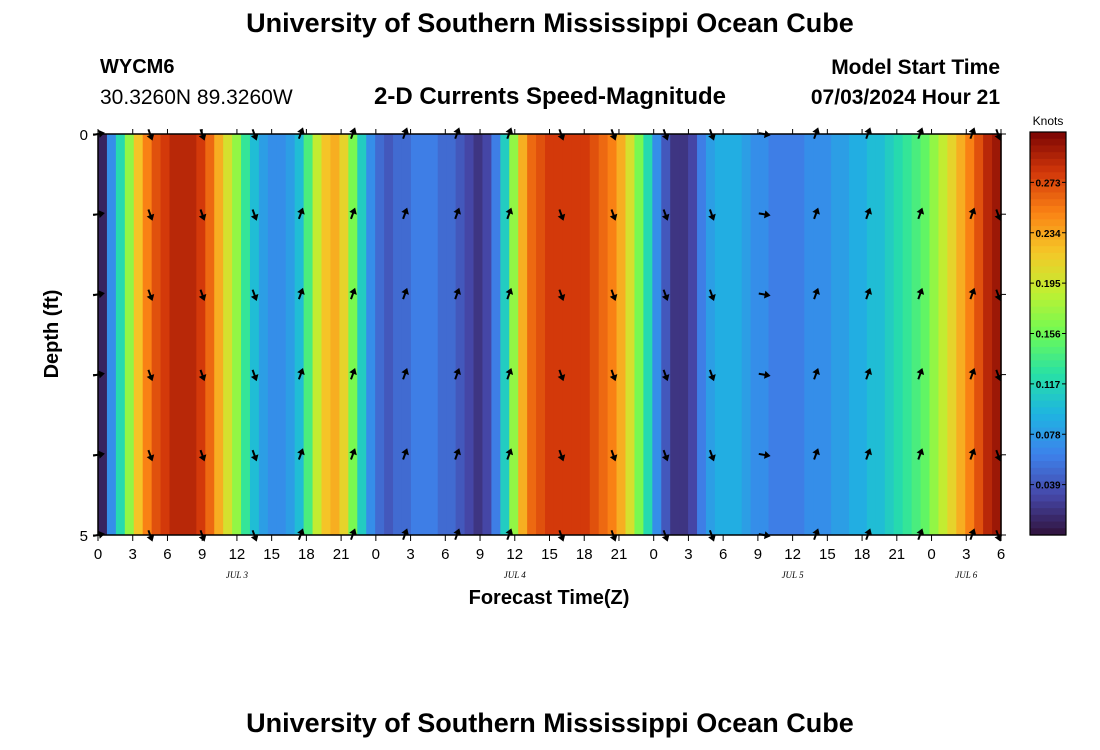 This screenshot has height=750, width=1100. What do you see at coordinates (602, 575) in the screenshot?
I see `date-labels: JUL 3 JUL 4 JUL 5 JUL 6` at bounding box center [602, 575].